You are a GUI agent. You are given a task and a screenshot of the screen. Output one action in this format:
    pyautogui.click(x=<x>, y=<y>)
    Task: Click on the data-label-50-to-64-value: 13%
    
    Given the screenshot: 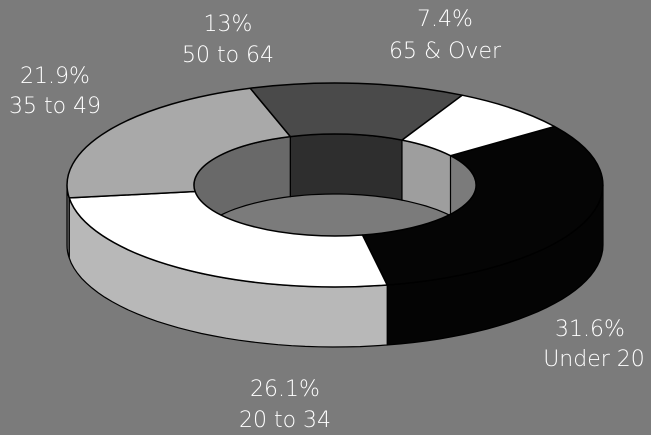 What is the action you would take?
    pyautogui.click(x=228, y=24)
    